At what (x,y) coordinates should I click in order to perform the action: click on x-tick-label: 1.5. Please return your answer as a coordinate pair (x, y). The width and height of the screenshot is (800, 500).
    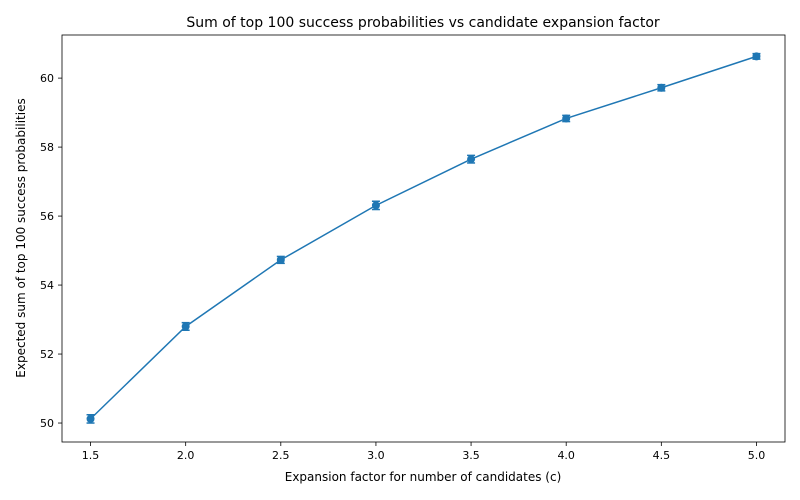
    Looking at the image, I should click on (91, 455).